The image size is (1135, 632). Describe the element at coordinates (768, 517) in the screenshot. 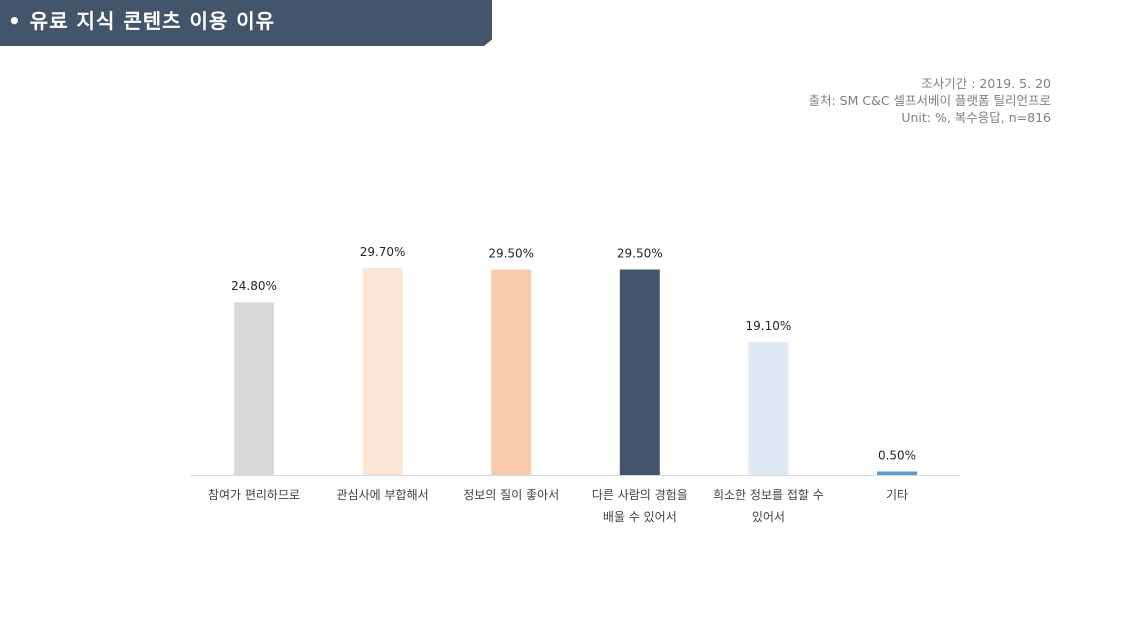

I see `category-label: 있어서` at that location.